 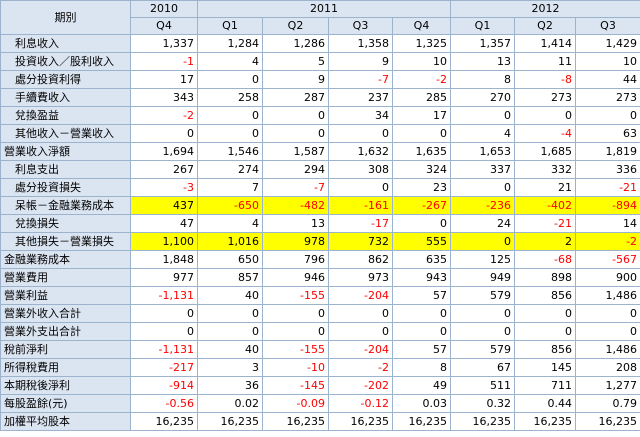 What do you see at coordinates (230, 241) in the screenshot?
I see `cell-value: 1,016` at bounding box center [230, 241].